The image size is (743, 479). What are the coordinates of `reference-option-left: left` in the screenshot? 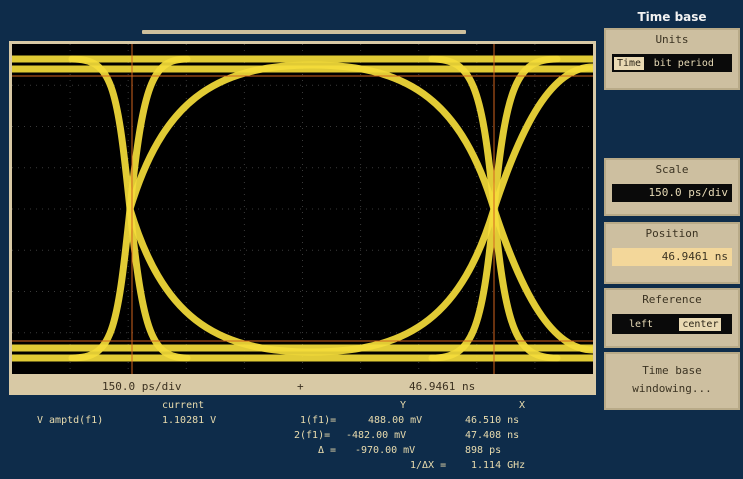 It's located at (641, 324).